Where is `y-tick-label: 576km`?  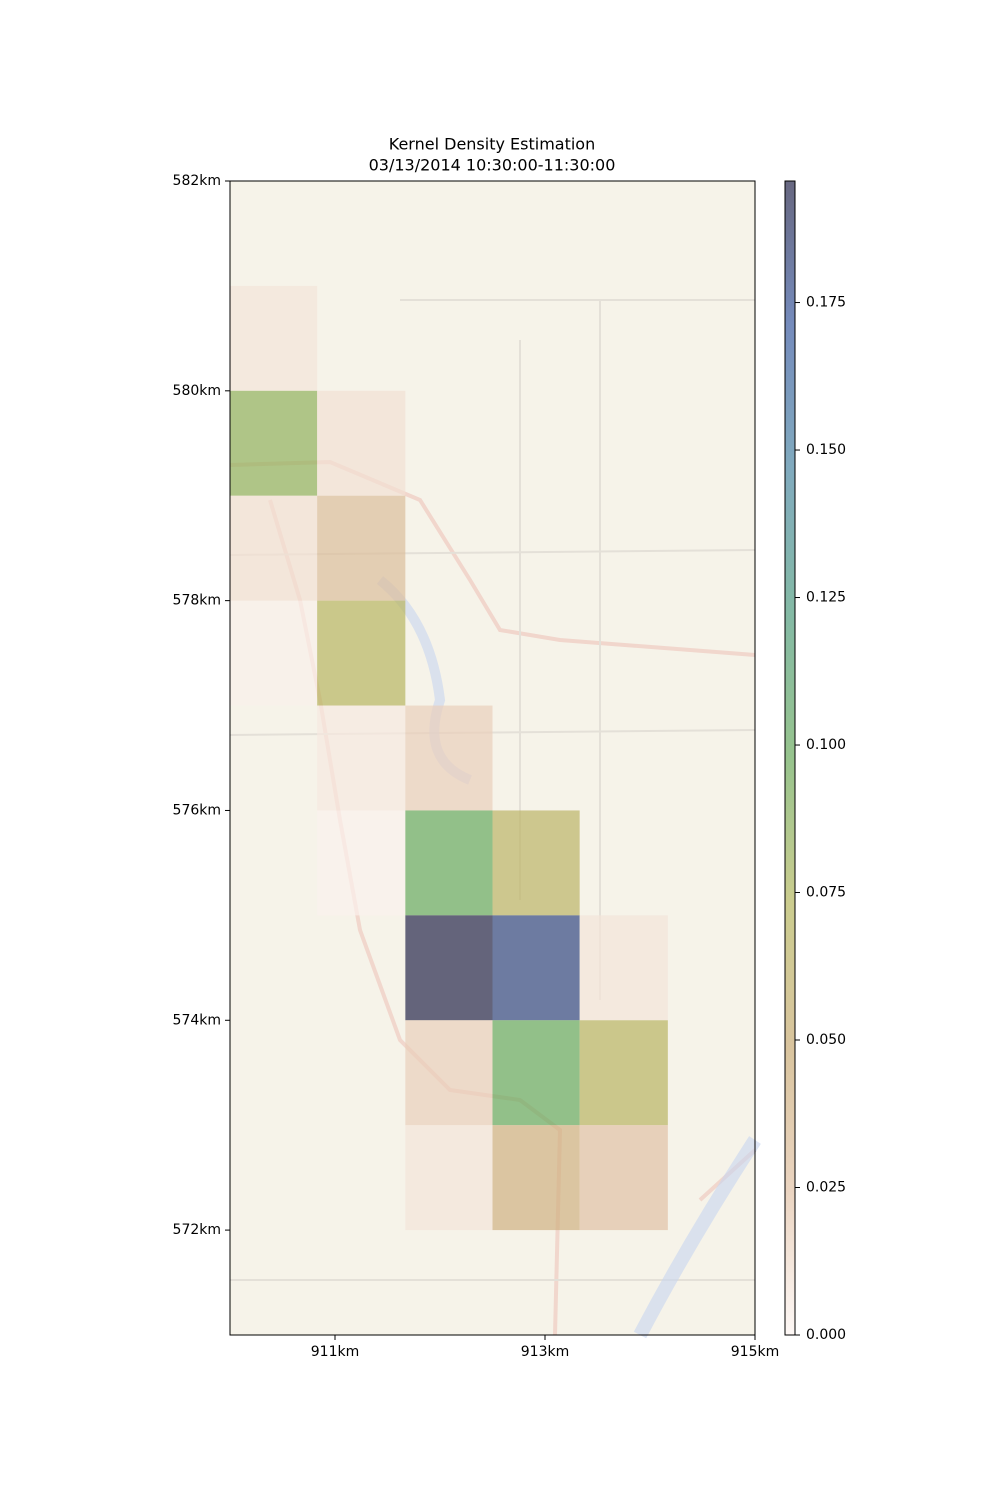
y-tick-label: 576km is located at coordinates (197, 810).